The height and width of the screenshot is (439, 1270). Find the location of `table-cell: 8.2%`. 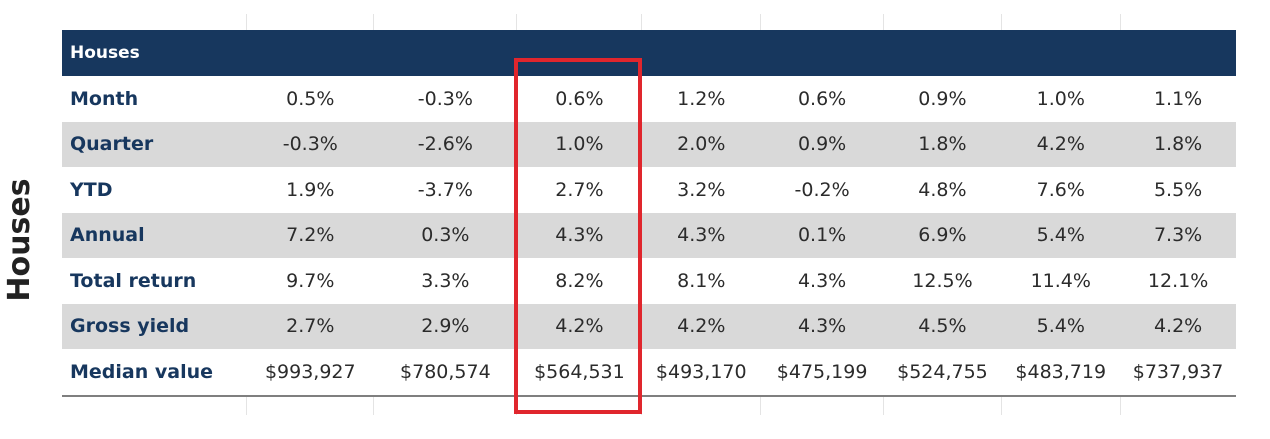

table-cell: 8.2% is located at coordinates (579, 280).